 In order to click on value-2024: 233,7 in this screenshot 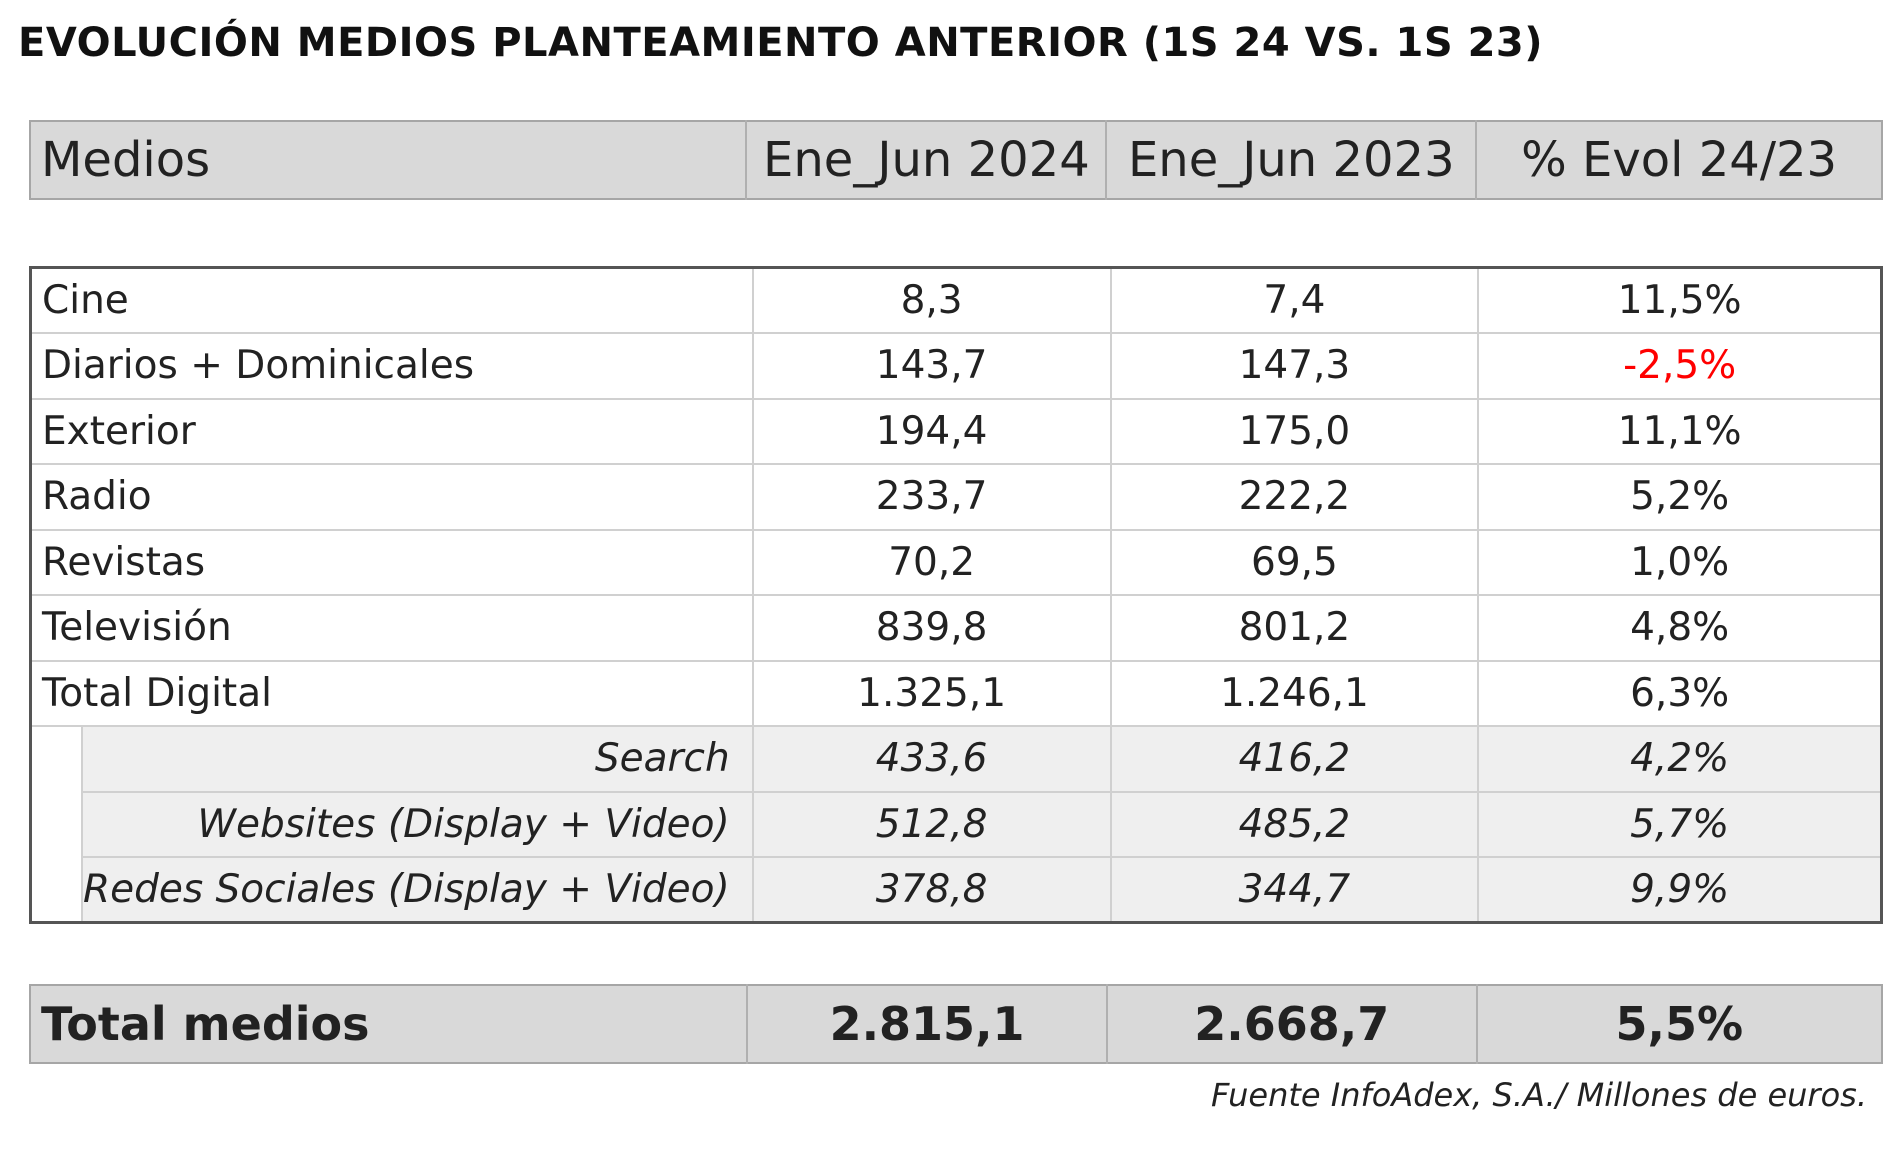, I will do `click(932, 497)`.